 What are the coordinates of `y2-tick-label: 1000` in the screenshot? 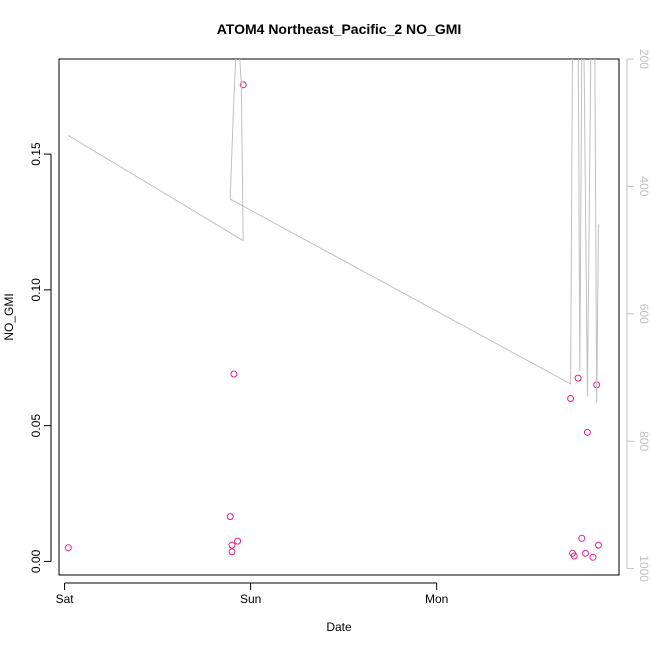 It's located at (643, 568).